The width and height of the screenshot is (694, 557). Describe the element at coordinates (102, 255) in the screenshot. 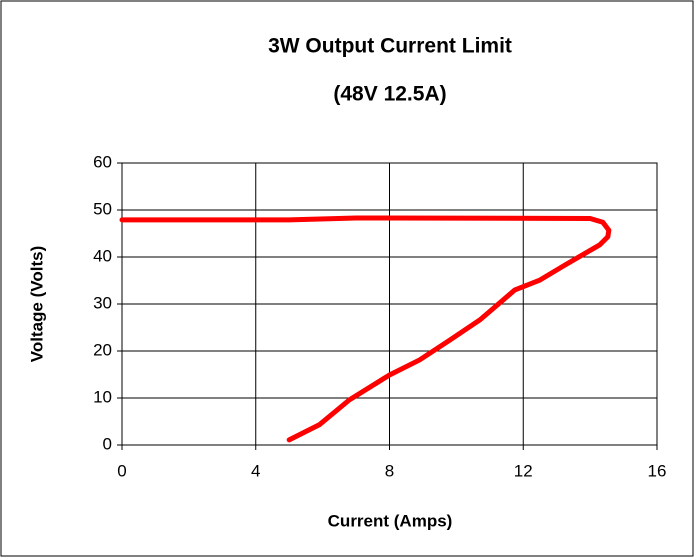

I see `y-tick-label: 40` at that location.